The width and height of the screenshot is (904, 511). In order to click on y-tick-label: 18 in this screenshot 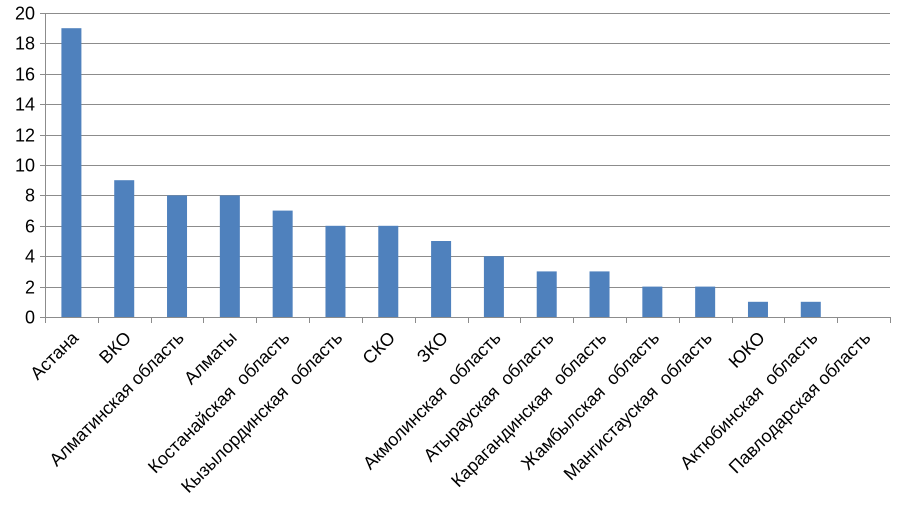, I will do `click(25, 44)`.